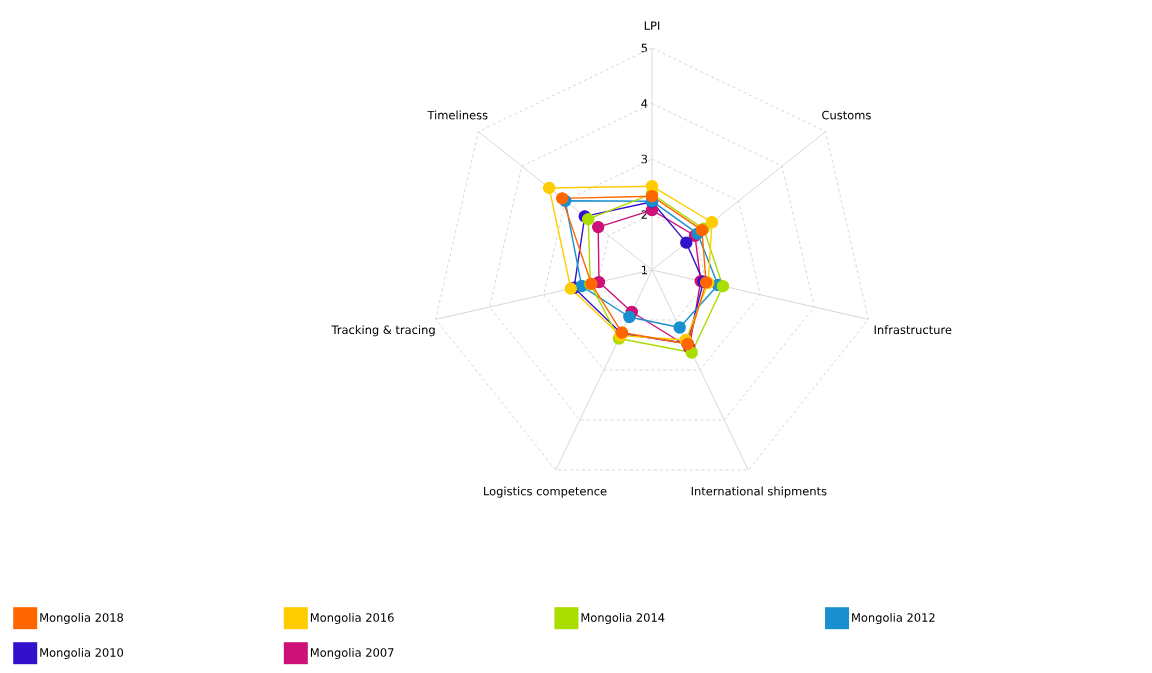 This screenshot has height=673, width=1152. Describe the element at coordinates (893, 618) in the screenshot. I see `legend-label: Mongolia 2012` at that location.